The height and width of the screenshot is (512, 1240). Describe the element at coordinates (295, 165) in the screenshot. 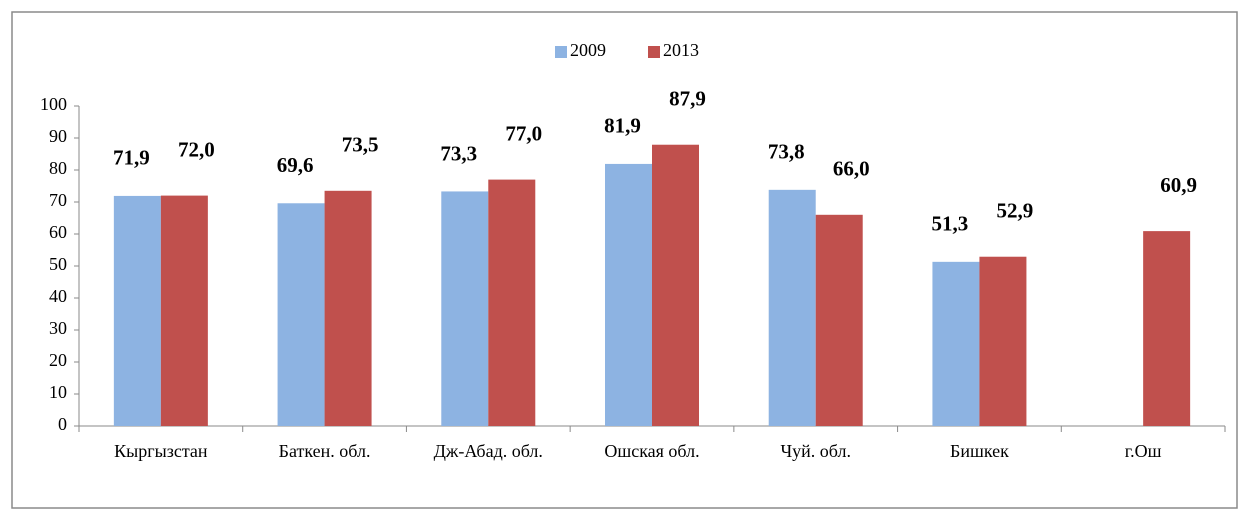

I see `data-label: 69,6` at that location.